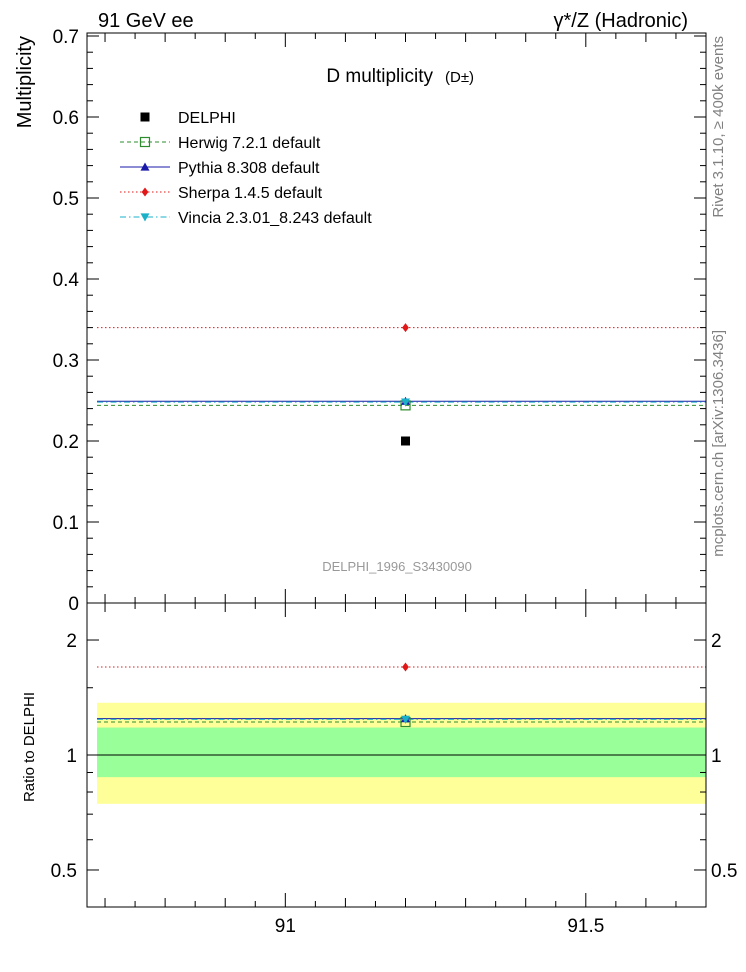 The height and width of the screenshot is (972, 746). What do you see at coordinates (66, 118) in the screenshot?
I see `top-y-tick-label: 0.6` at bounding box center [66, 118].